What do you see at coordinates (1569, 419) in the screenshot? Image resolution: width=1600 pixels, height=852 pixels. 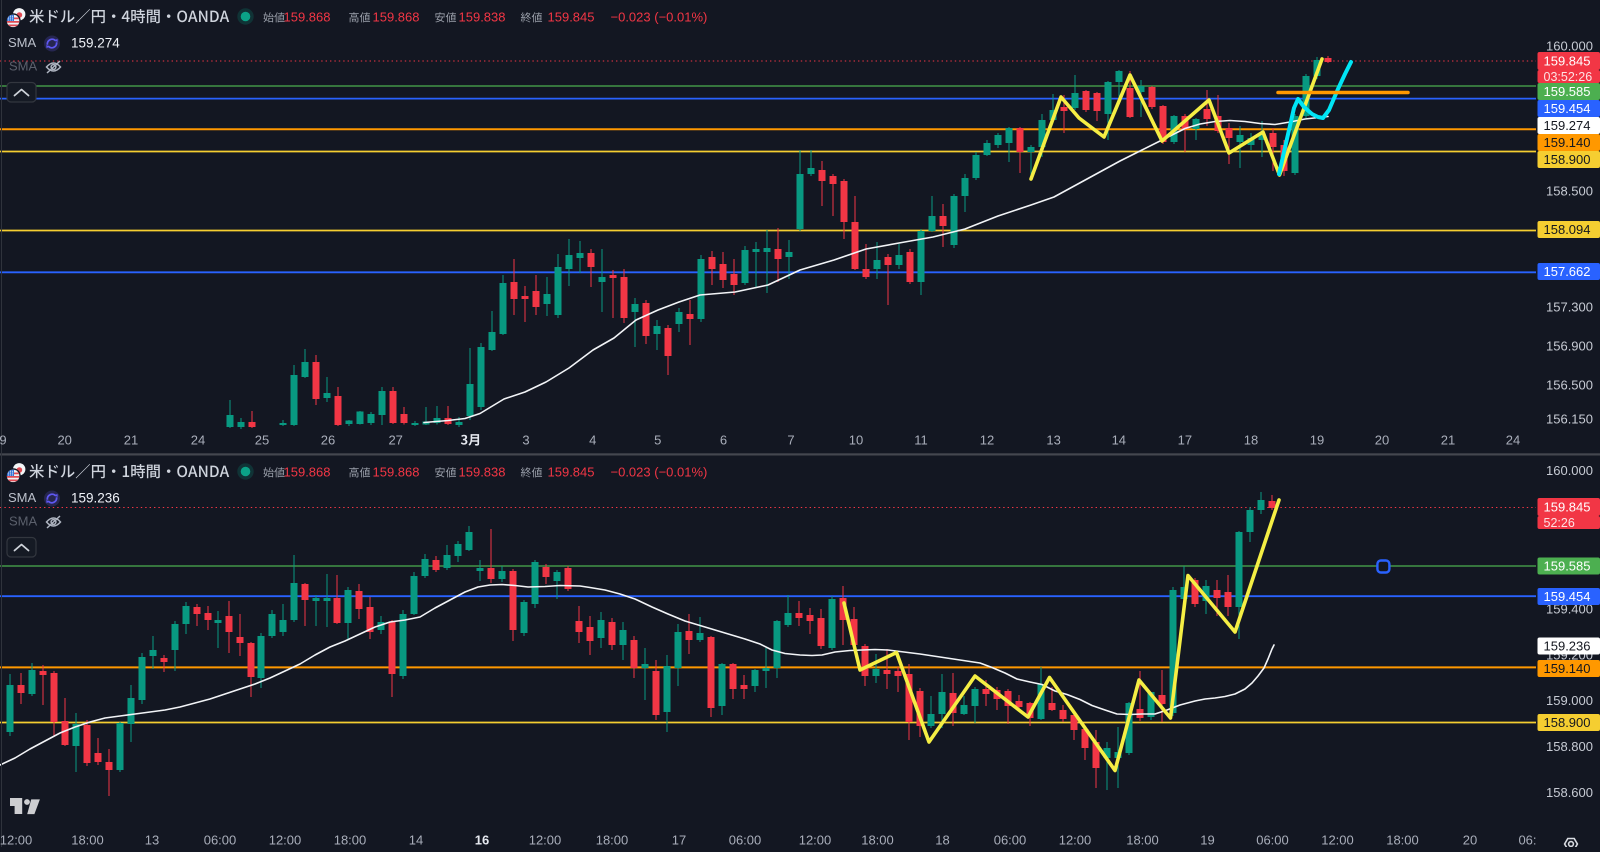 I see `svg-text: 156.150` at bounding box center [1569, 419].